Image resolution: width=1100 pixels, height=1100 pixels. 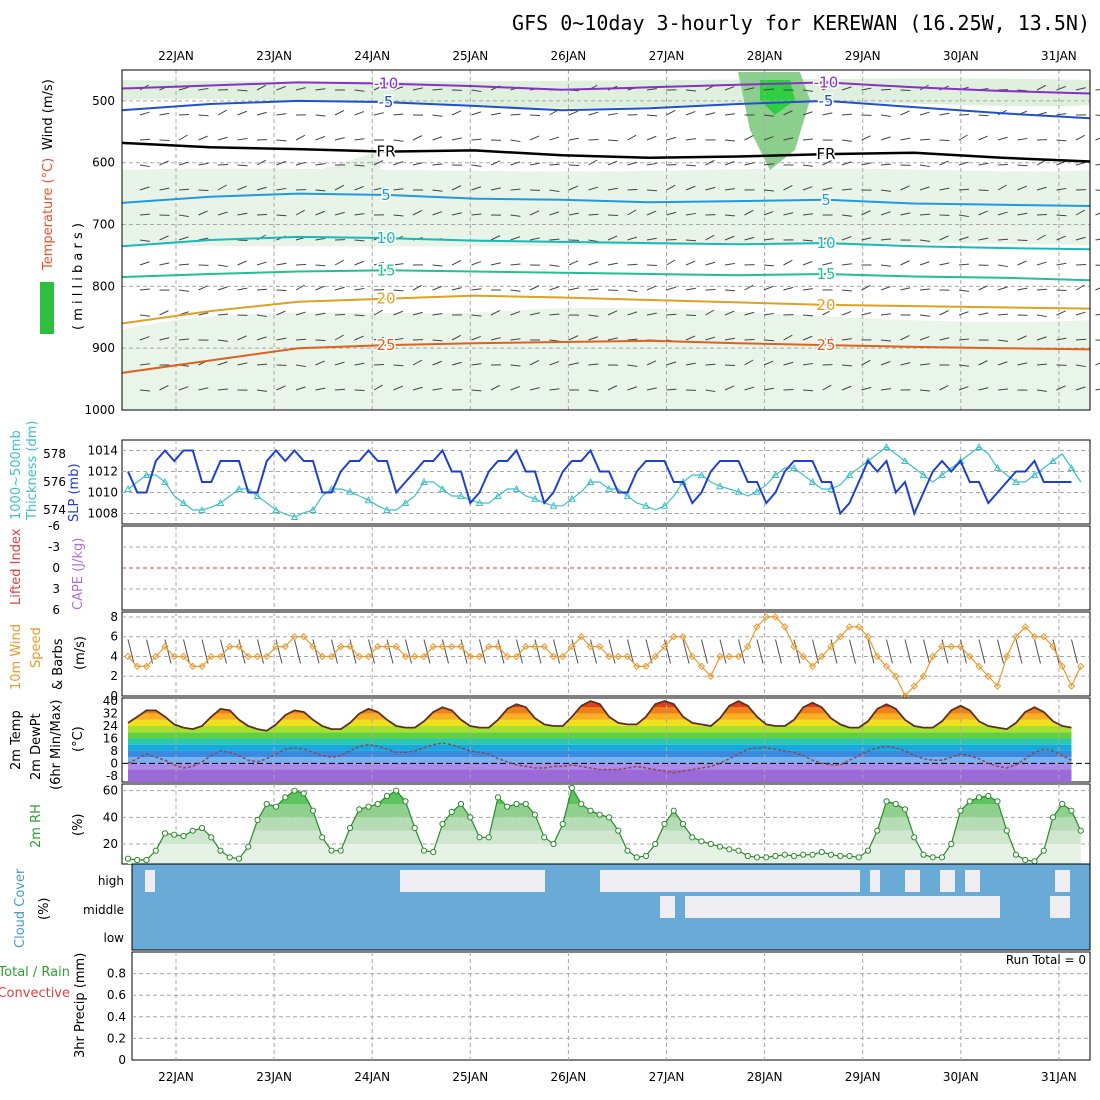 I want to click on y-tick-label: 1010, so click(x=102, y=493).